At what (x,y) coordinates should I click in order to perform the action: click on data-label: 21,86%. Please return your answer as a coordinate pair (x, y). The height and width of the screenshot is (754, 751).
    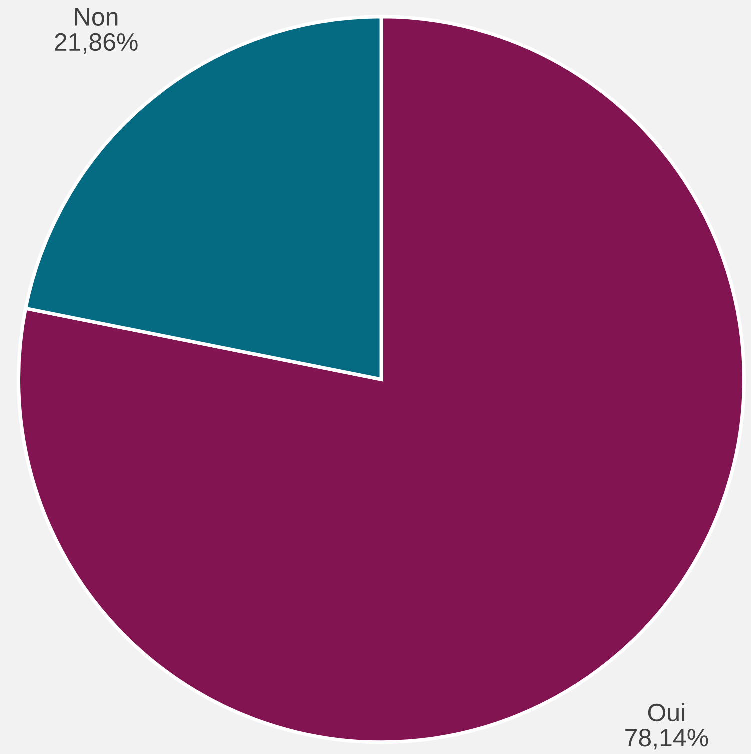
    Looking at the image, I should click on (96, 43).